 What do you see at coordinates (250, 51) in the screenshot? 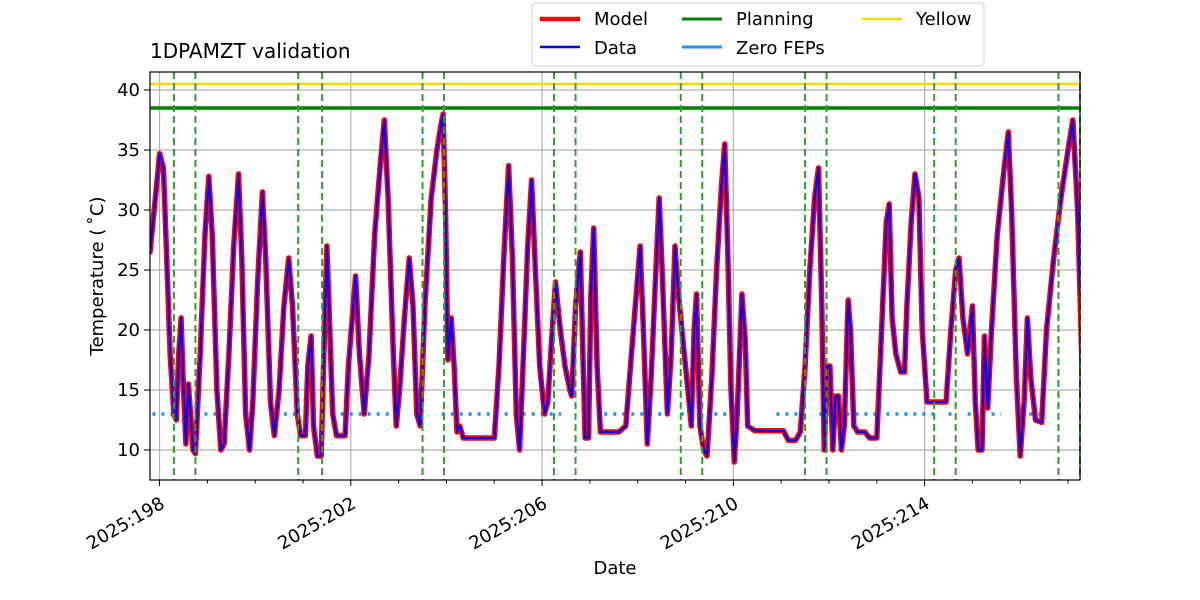
I see `chart-title: 1DPAMZT validation` at bounding box center [250, 51].